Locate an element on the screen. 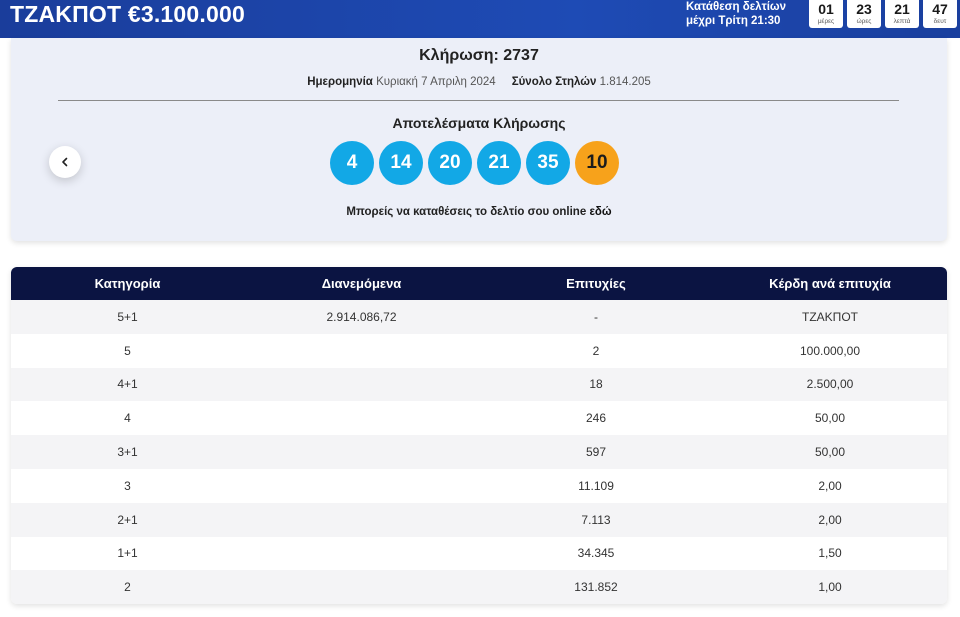 This screenshot has height=617, width=960. cell-winners: 7.113 is located at coordinates (596, 519).